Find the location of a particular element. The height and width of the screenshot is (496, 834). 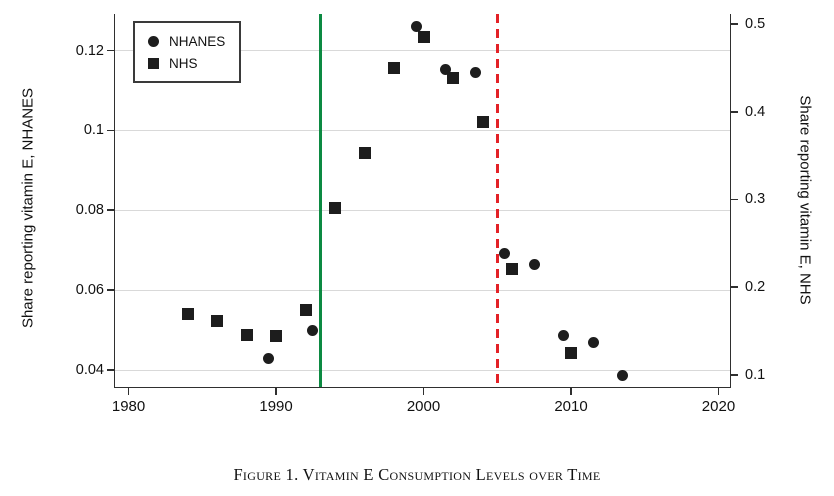

red-dashed-reference-line is located at coordinates (497, 200).